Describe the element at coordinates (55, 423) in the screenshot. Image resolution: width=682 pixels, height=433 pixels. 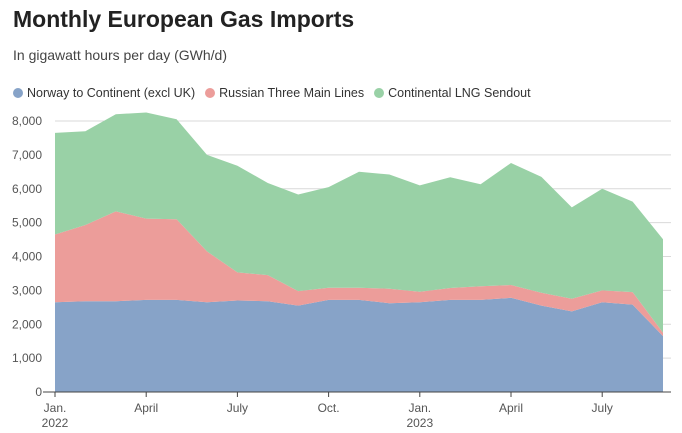
I see `x-tick-year-label: 2022` at that location.